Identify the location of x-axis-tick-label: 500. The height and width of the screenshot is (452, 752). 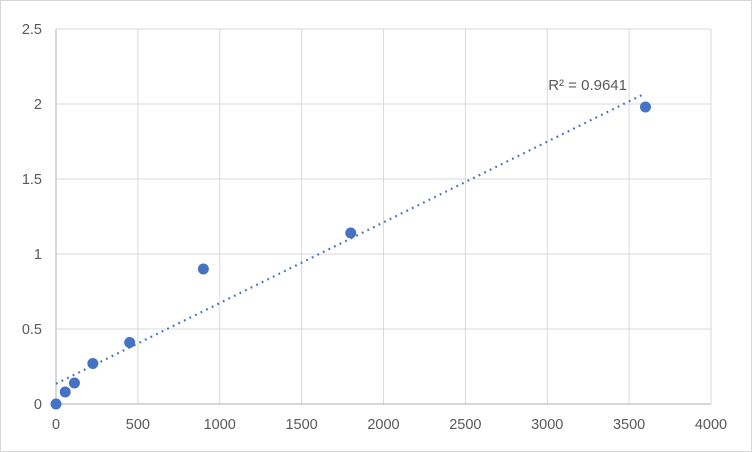
(138, 425).